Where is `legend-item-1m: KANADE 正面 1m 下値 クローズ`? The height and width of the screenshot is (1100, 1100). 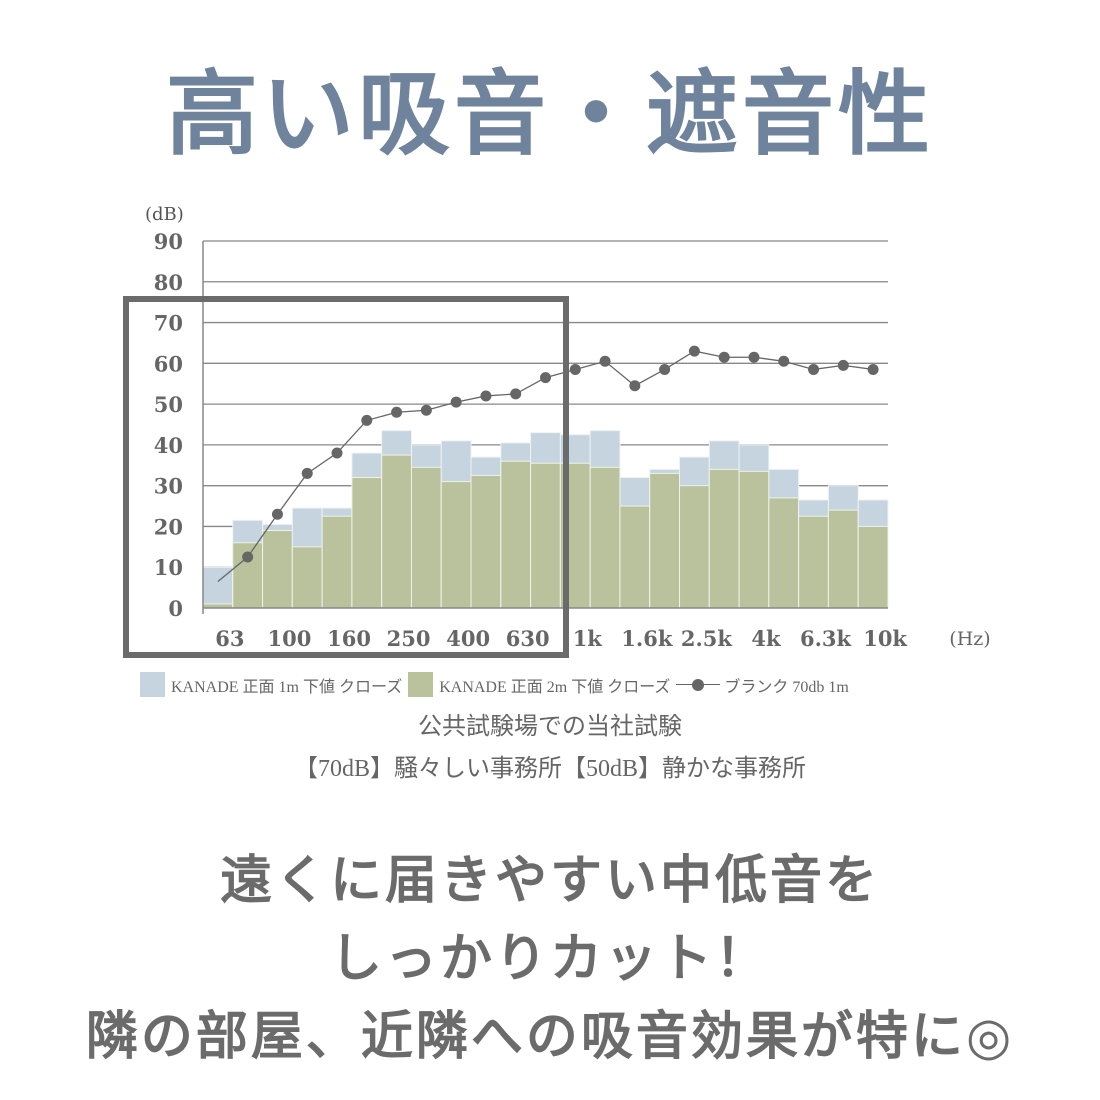 legend-item-1m: KANADE 正面 1m 下値 クローズ is located at coordinates (271, 684).